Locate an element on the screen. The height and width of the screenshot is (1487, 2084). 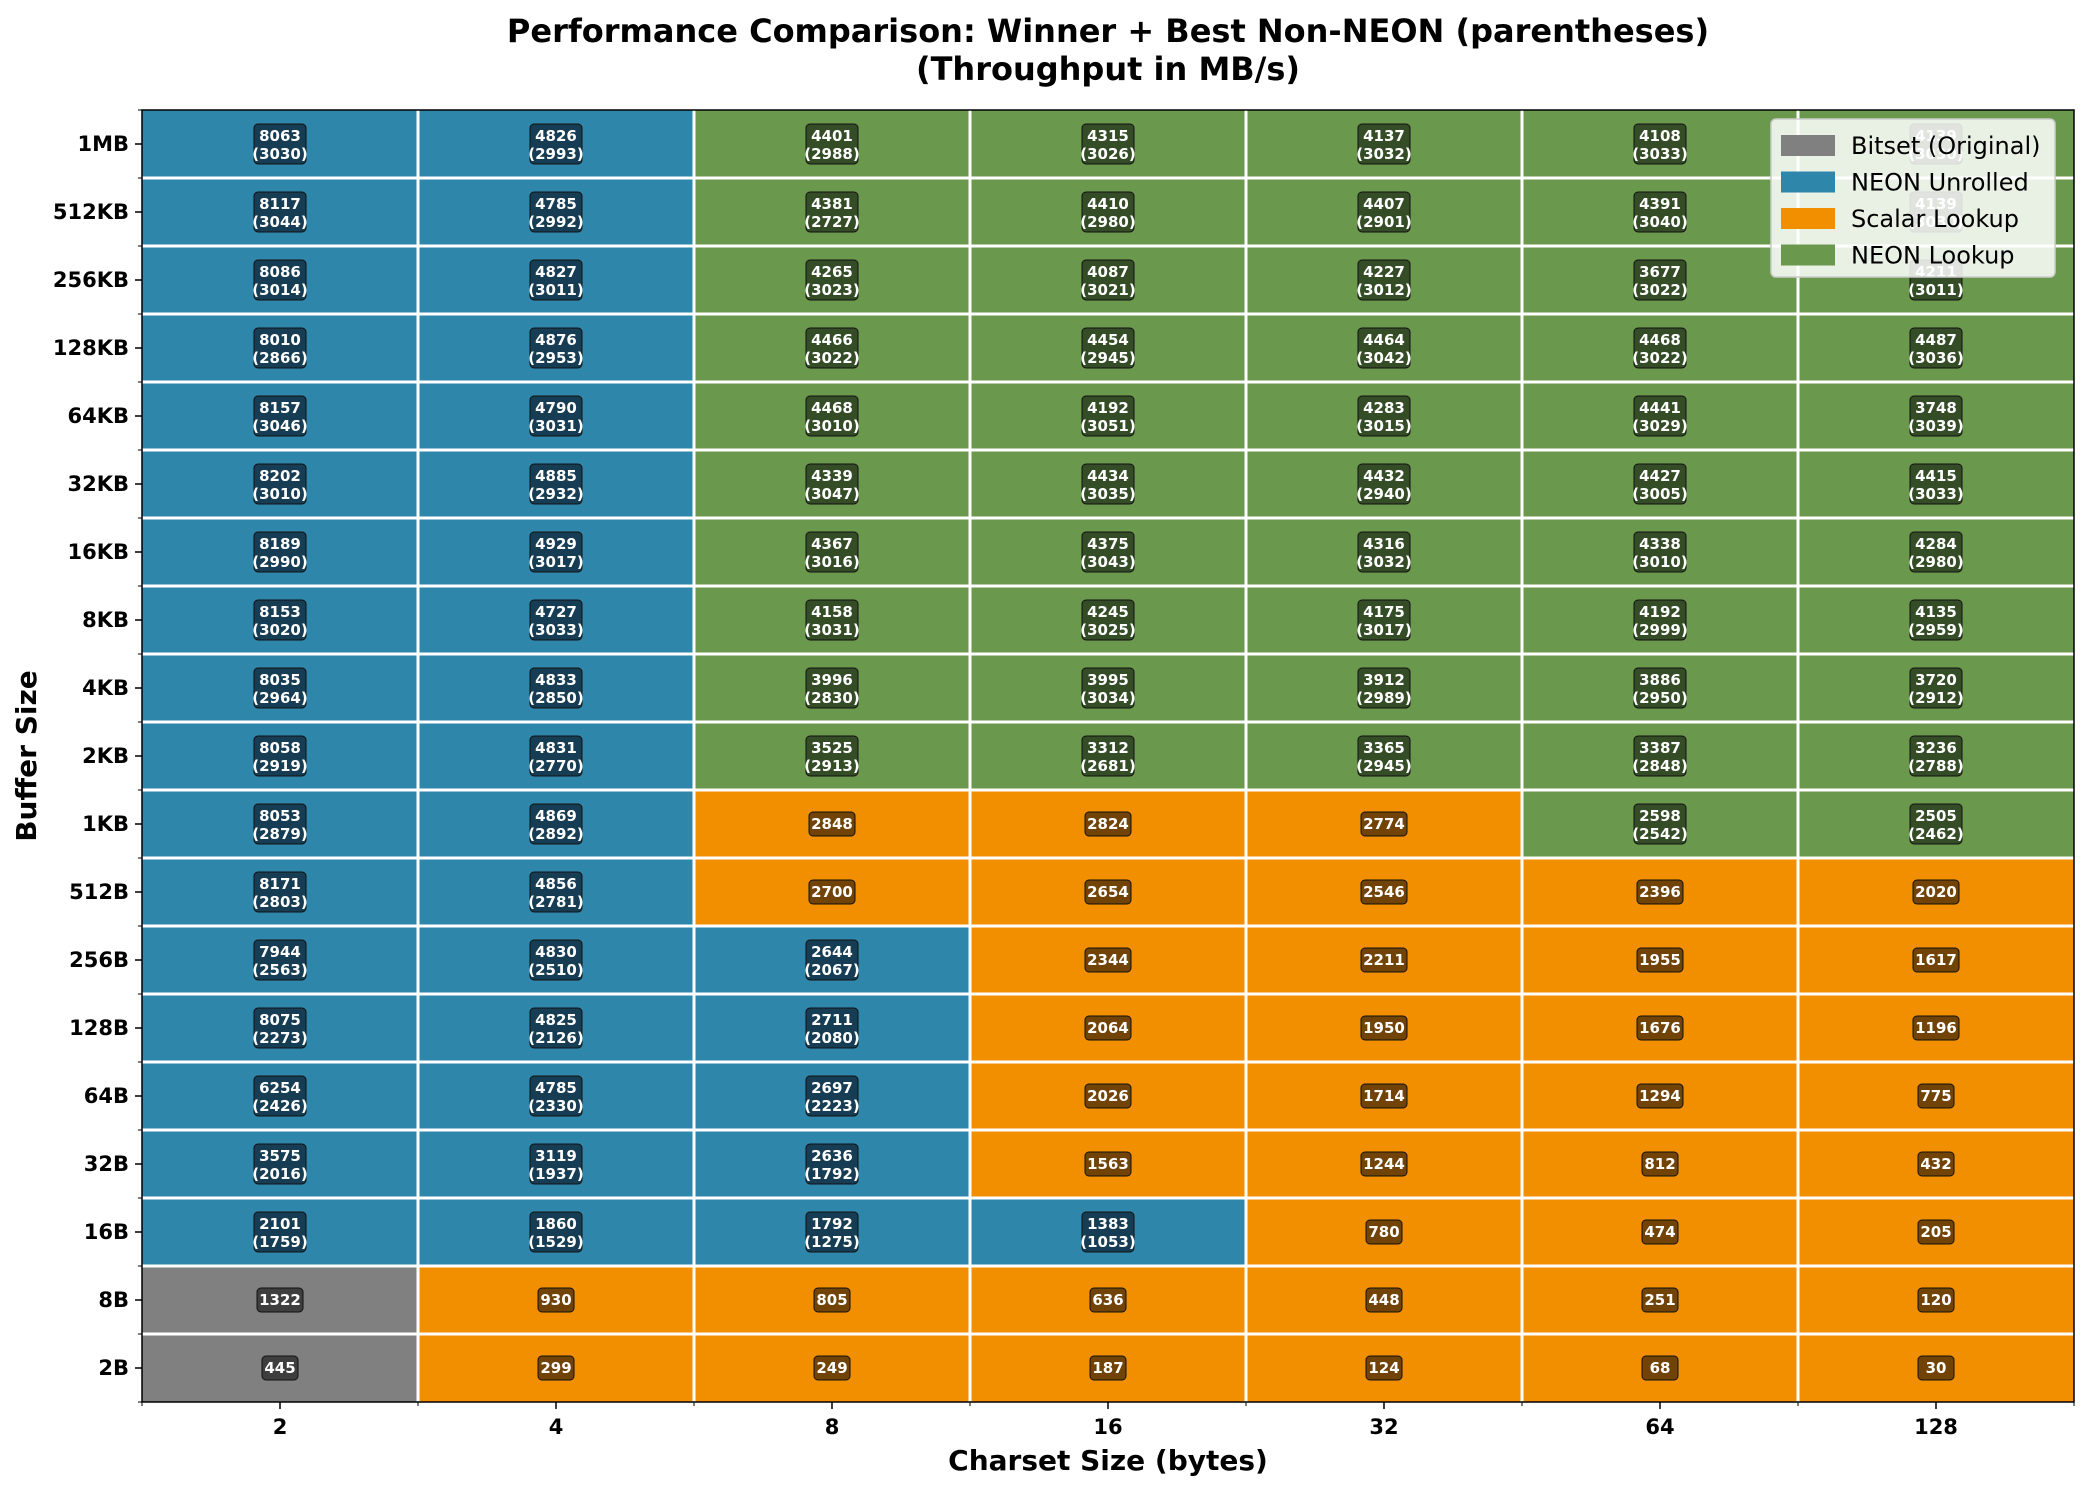
cell-winner-value: 3995 is located at coordinates (1108, 680).